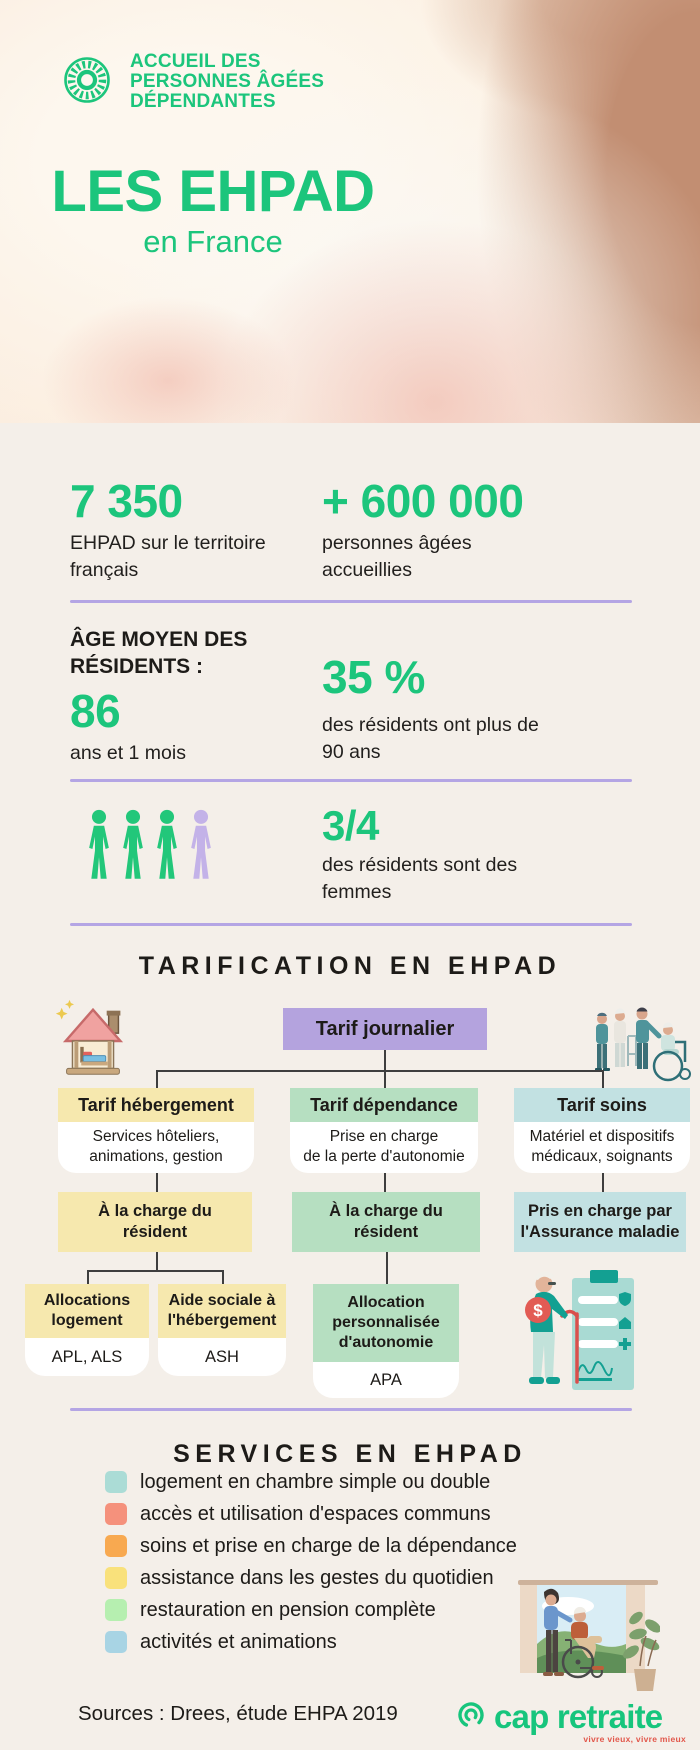 The image size is (700, 1750). What do you see at coordinates (150, 845) in the screenshot?
I see `women-pictogram-group` at bounding box center [150, 845].